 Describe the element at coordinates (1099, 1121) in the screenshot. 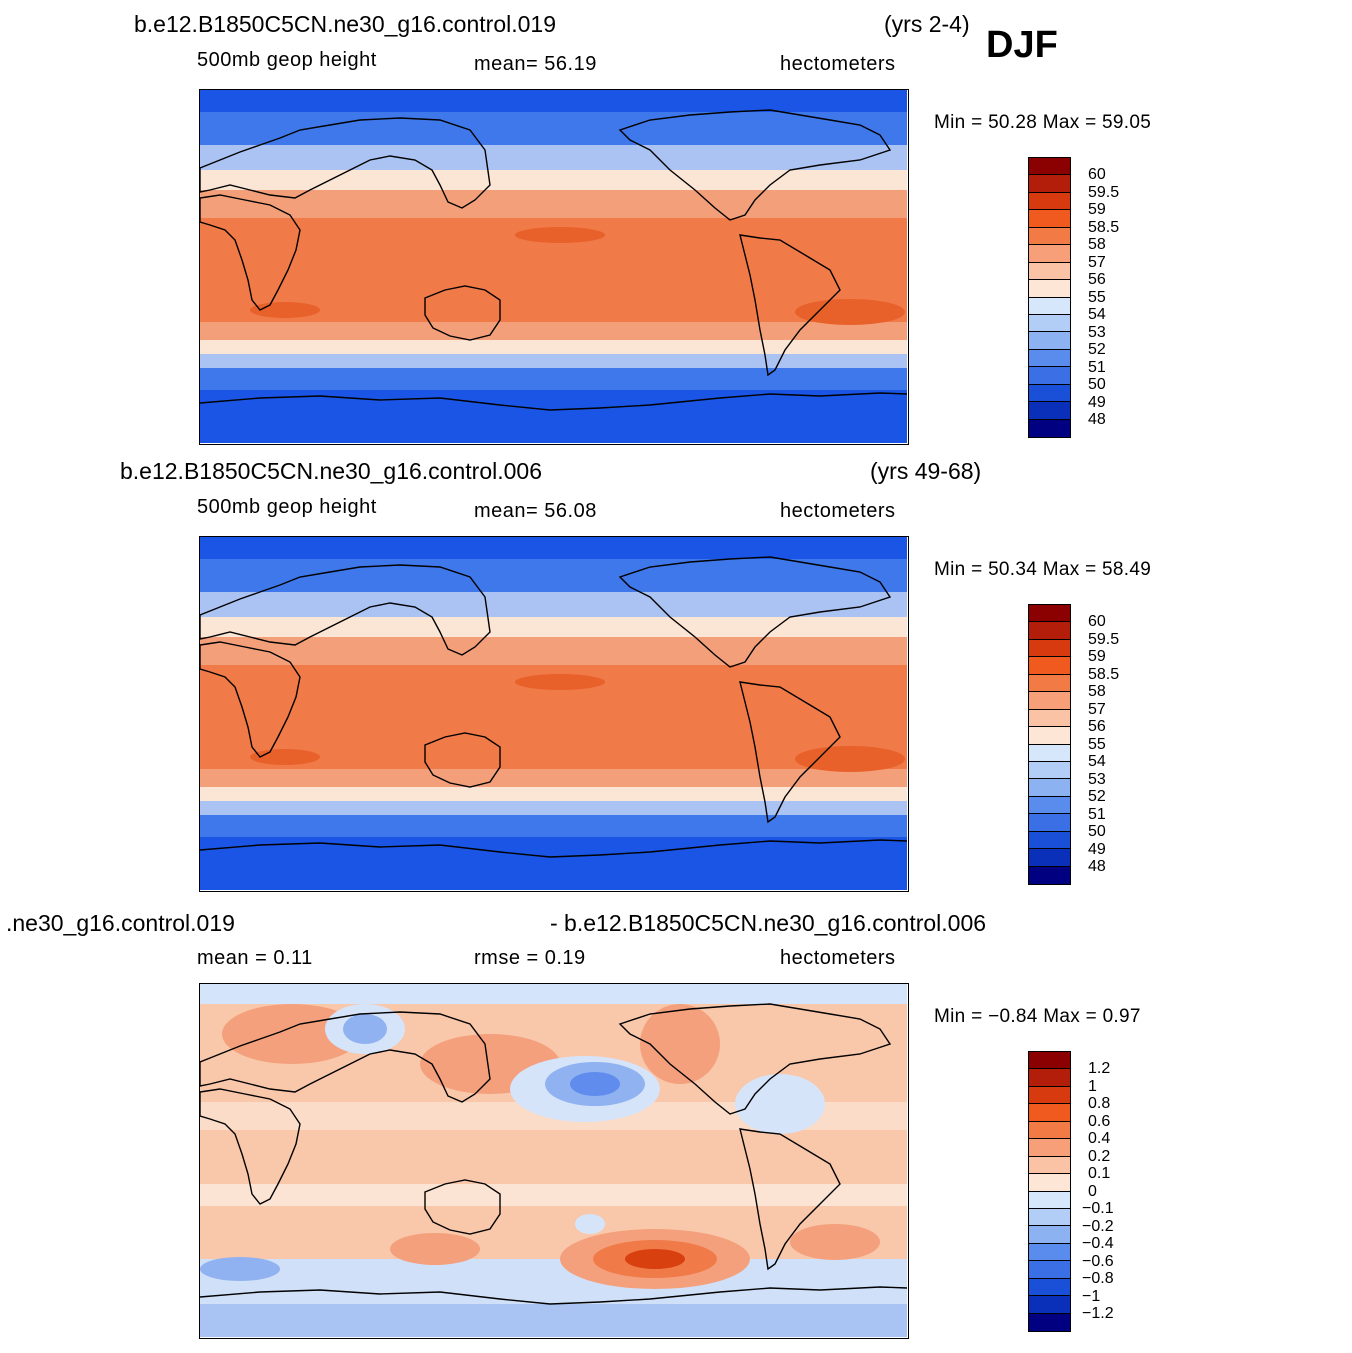

I see `colorbar-label: 0.6` at that location.